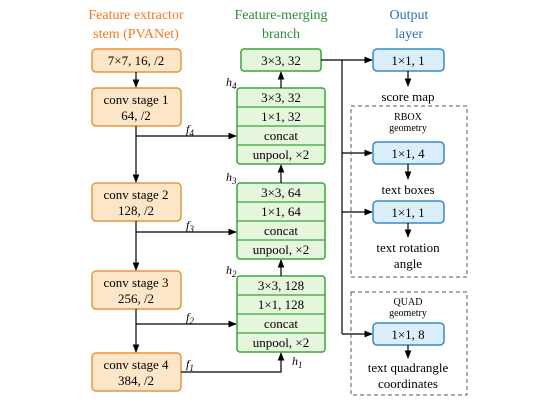 The height and width of the screenshot is (410, 538). I want to click on merge-group-h2-row: 3×3, 128, so click(281, 285).